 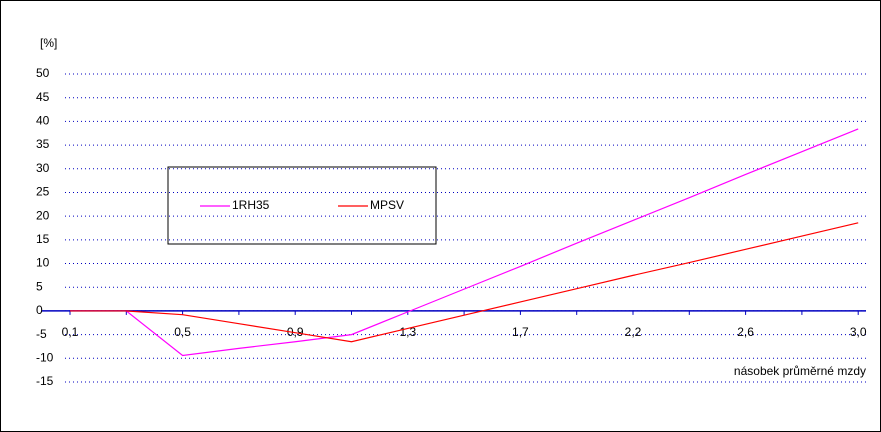 I want to click on y-tick-label: 15, so click(x=43, y=239).